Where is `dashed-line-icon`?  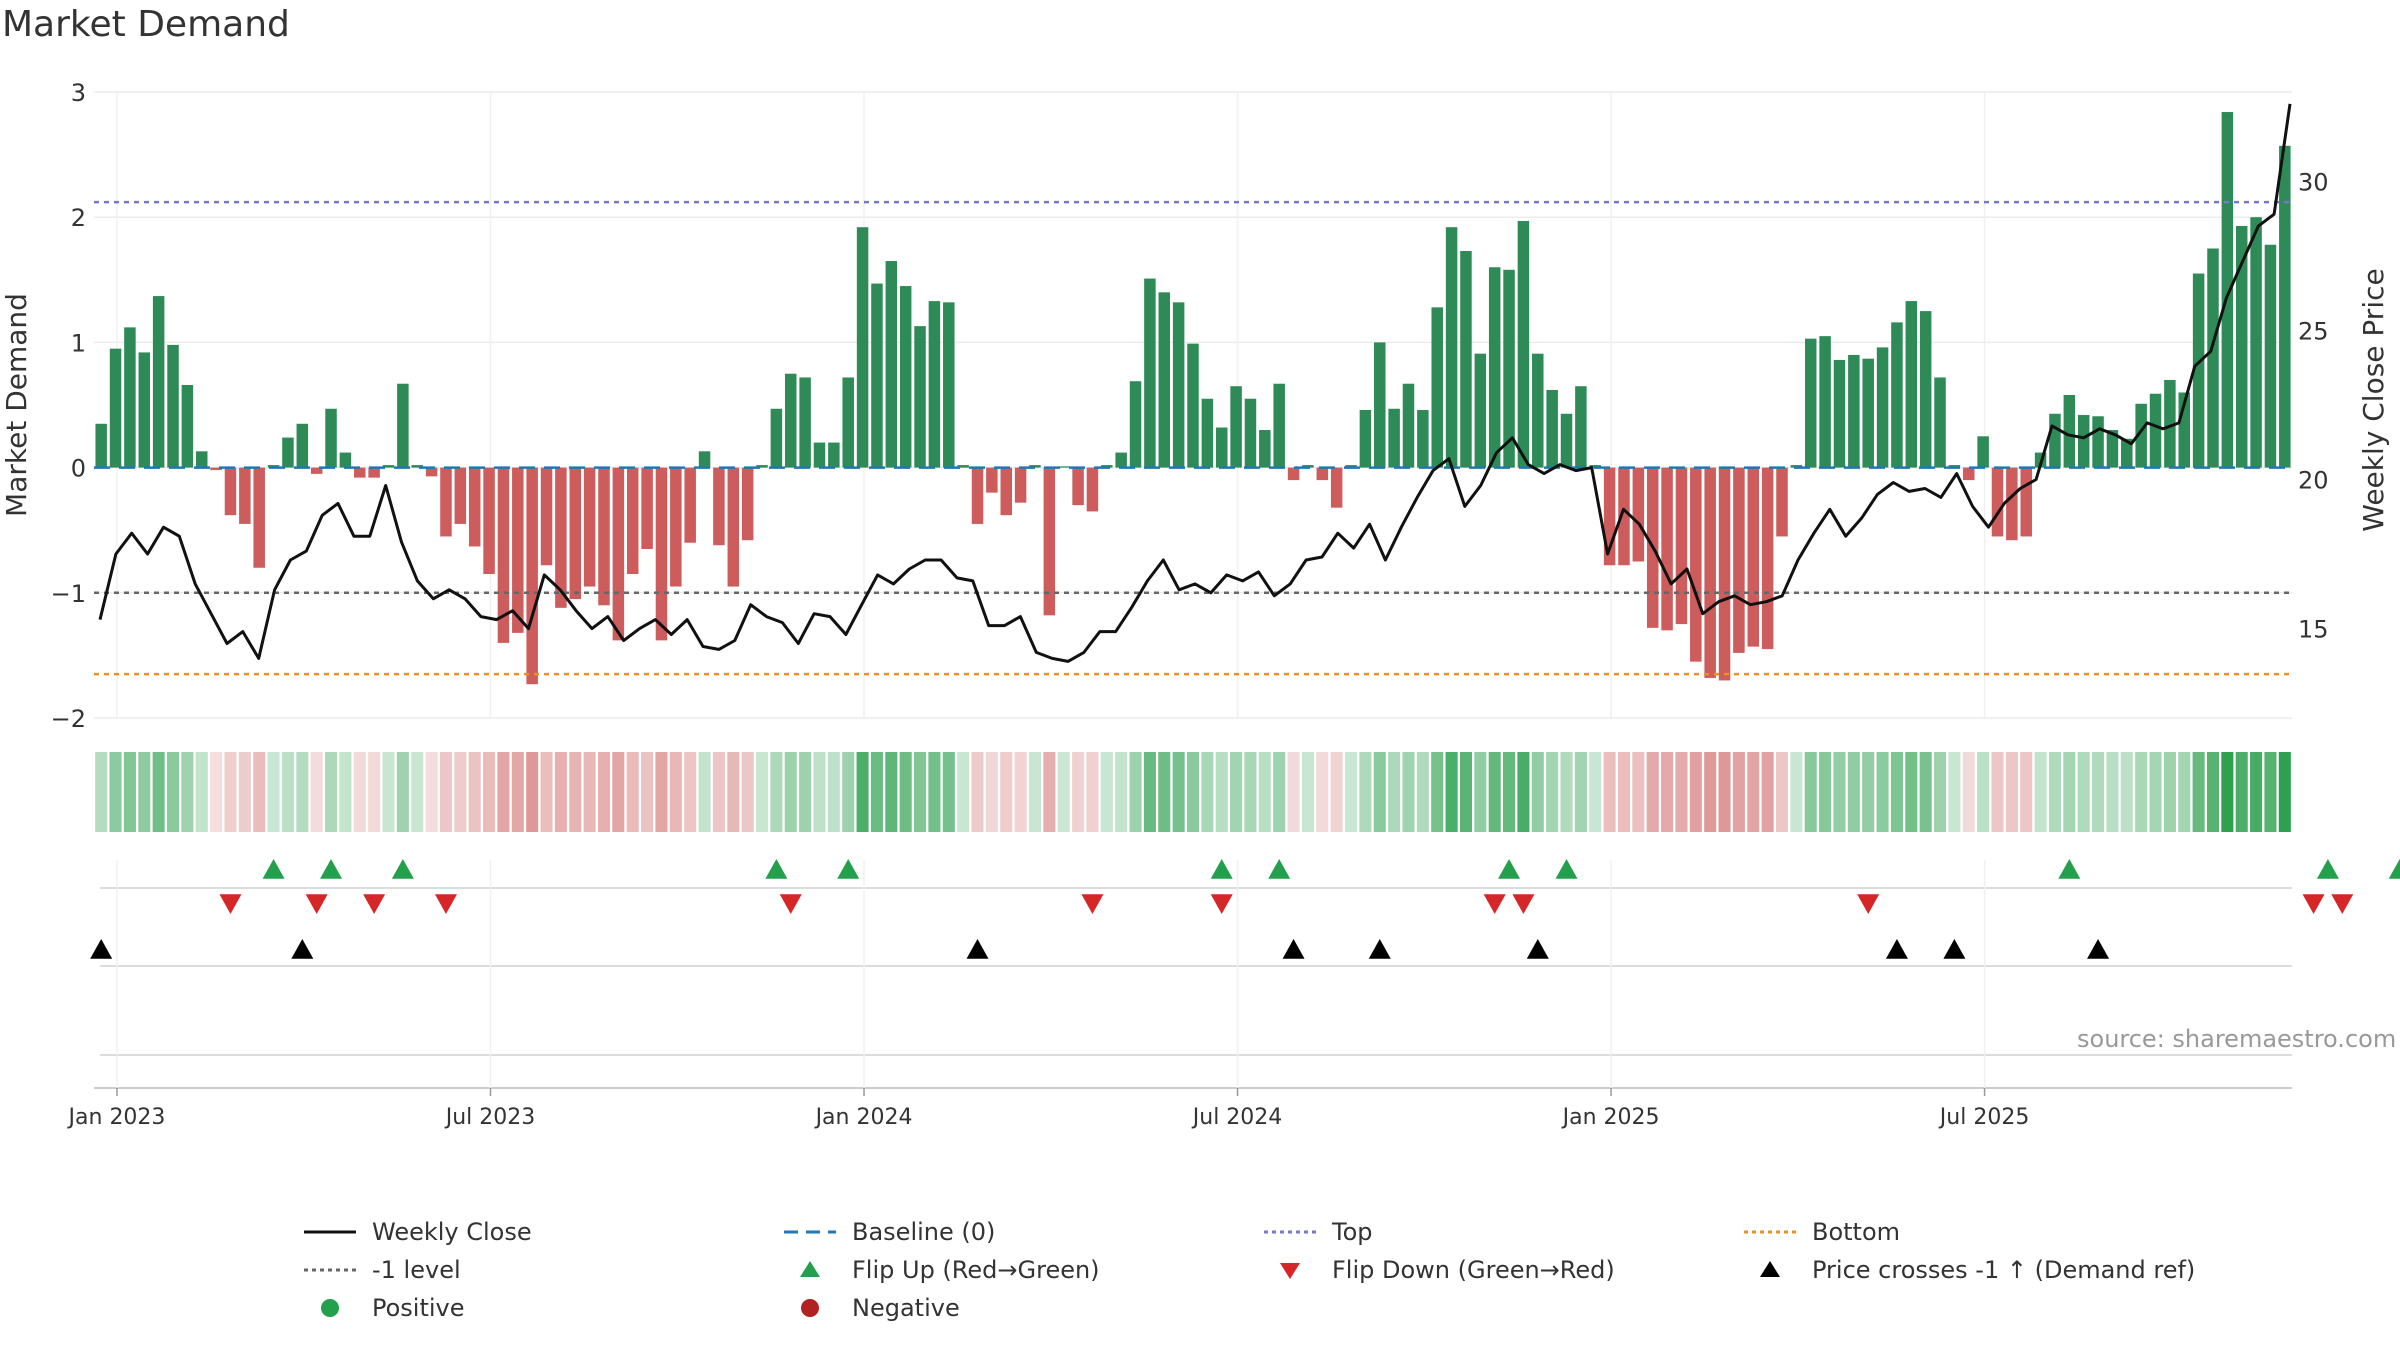 dashed-line-icon is located at coordinates (810, 1232).